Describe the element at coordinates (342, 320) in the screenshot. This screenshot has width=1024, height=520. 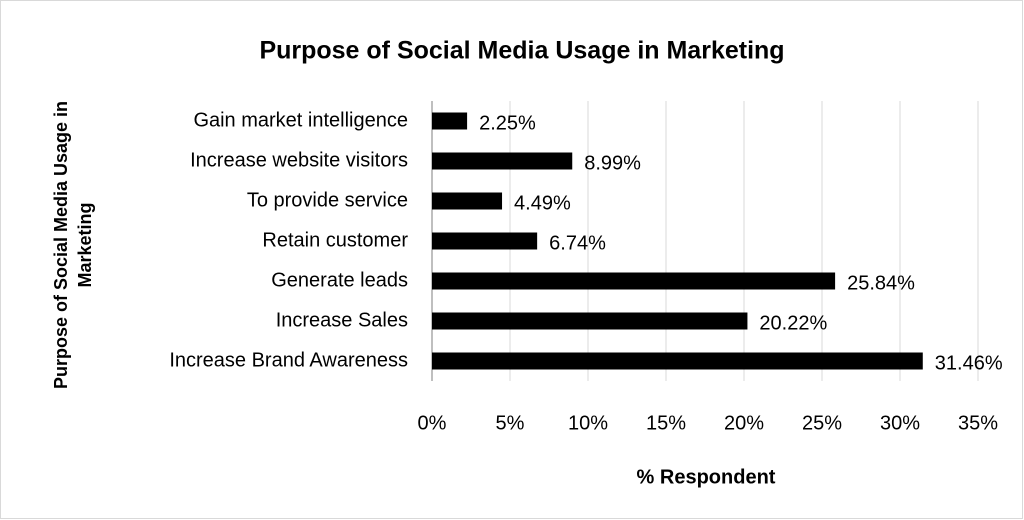
I see `y-tick-label: Increase Sales` at that location.